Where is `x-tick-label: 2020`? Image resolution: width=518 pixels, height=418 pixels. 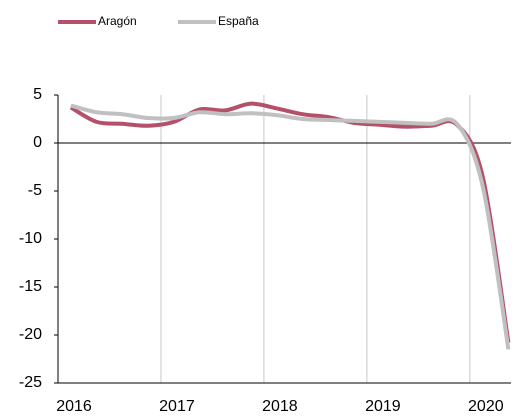
x-tick-label: 2020 is located at coordinates (486, 406).